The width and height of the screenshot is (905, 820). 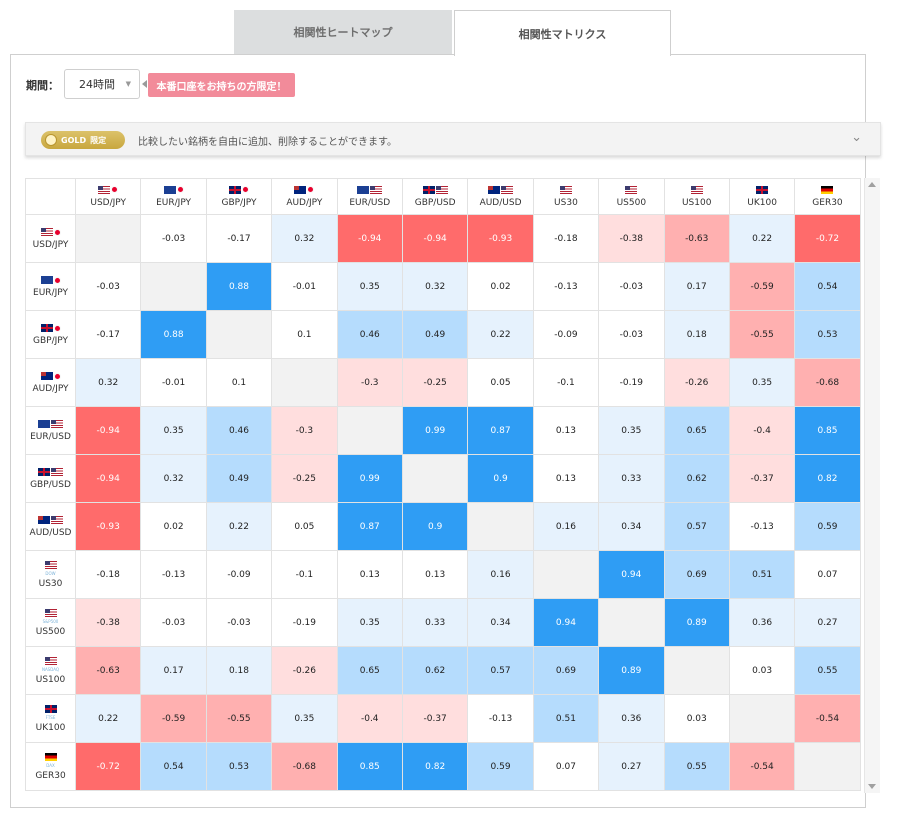 What do you see at coordinates (369, 196) in the screenshot?
I see `column-header: EUR/USD` at bounding box center [369, 196].